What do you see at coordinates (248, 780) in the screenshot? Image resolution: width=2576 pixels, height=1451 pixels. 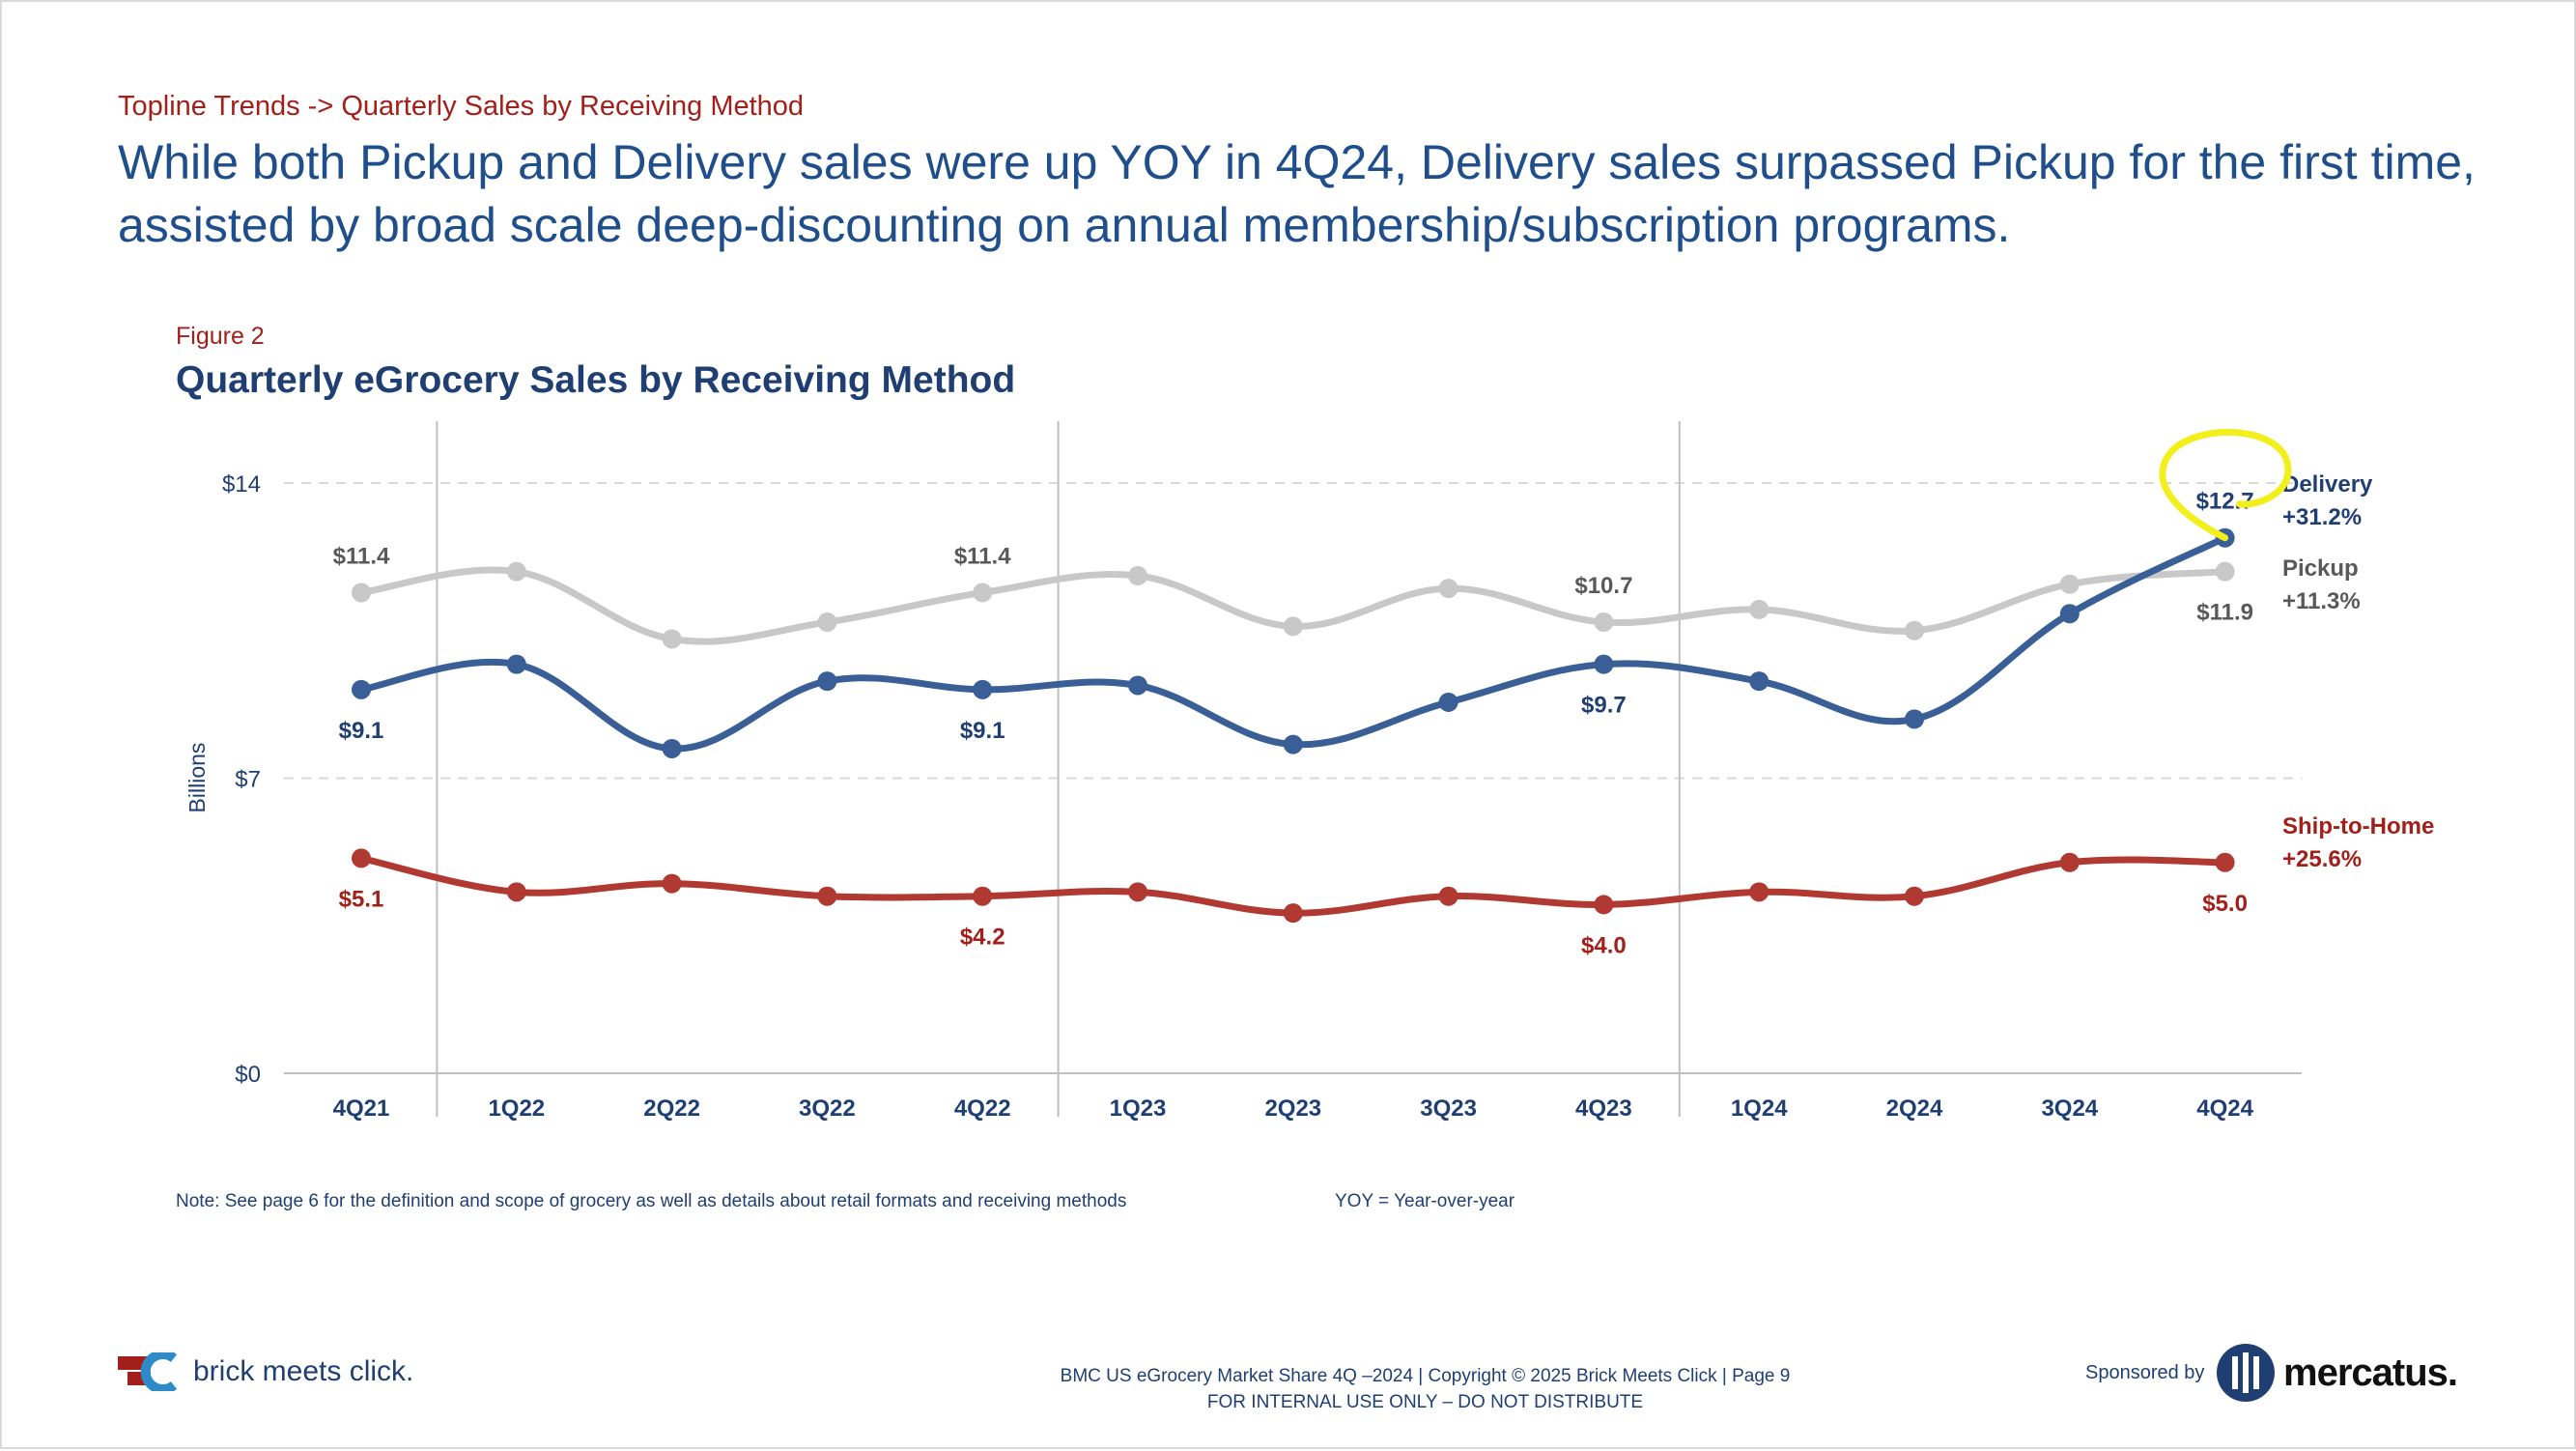 I see `y-tick-label: $7` at bounding box center [248, 780].